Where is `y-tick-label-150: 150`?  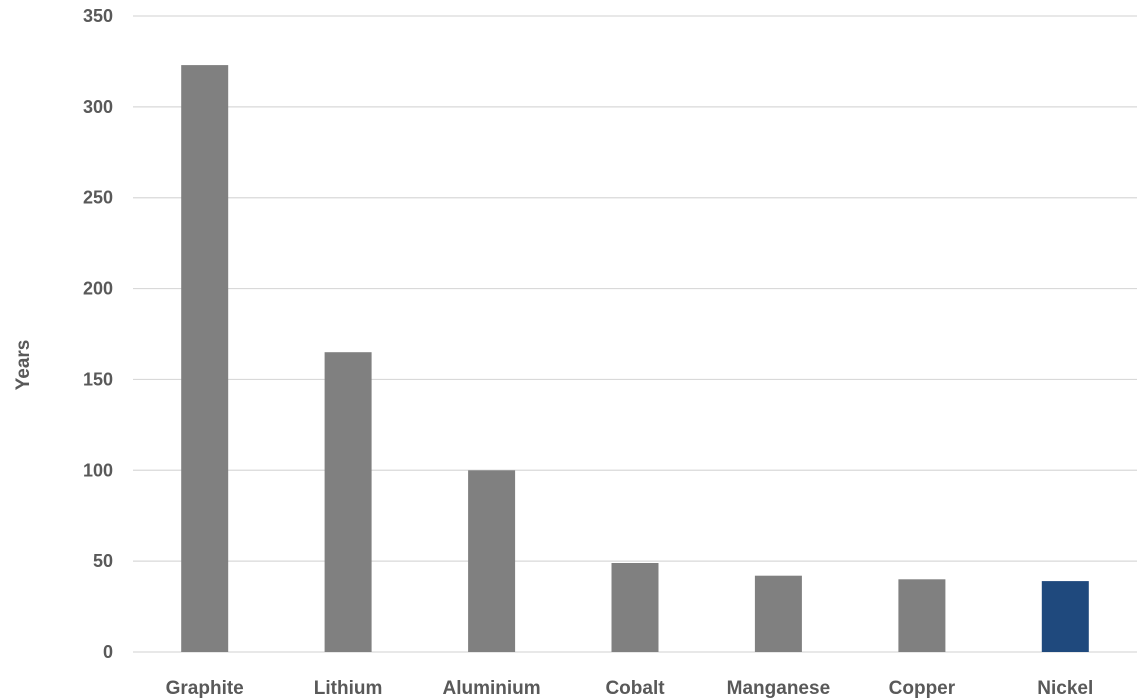 y-tick-label-150: 150 is located at coordinates (98, 379).